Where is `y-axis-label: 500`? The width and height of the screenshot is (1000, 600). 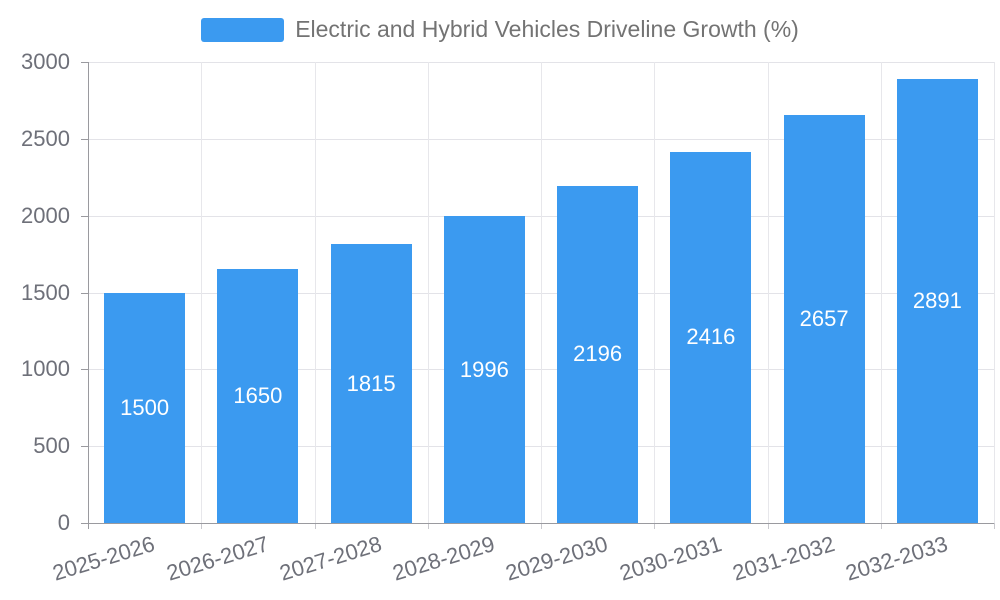
y-axis-label: 500 is located at coordinates (51, 446).